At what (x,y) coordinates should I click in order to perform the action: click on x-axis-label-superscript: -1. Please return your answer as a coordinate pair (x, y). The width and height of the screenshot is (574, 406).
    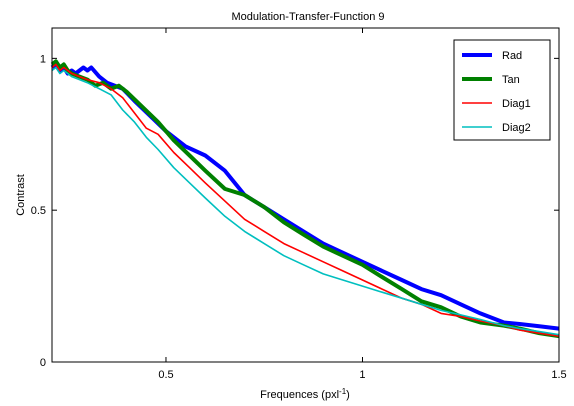
    Looking at the image, I should click on (343, 391).